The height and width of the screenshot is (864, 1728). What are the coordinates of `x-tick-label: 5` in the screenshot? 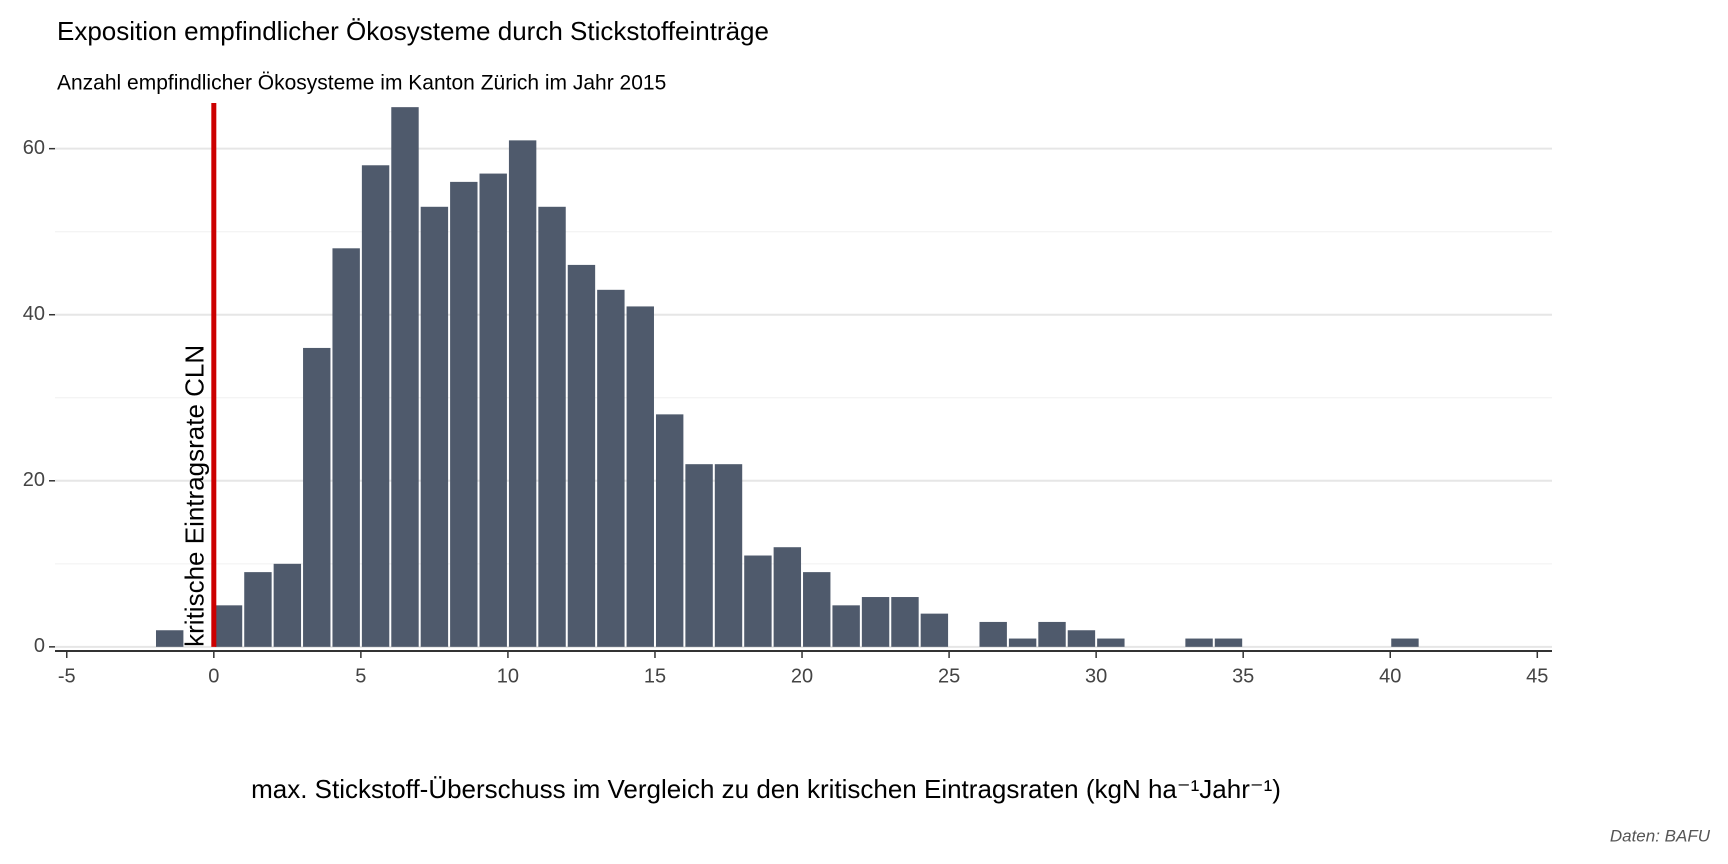 It's located at (360, 676).